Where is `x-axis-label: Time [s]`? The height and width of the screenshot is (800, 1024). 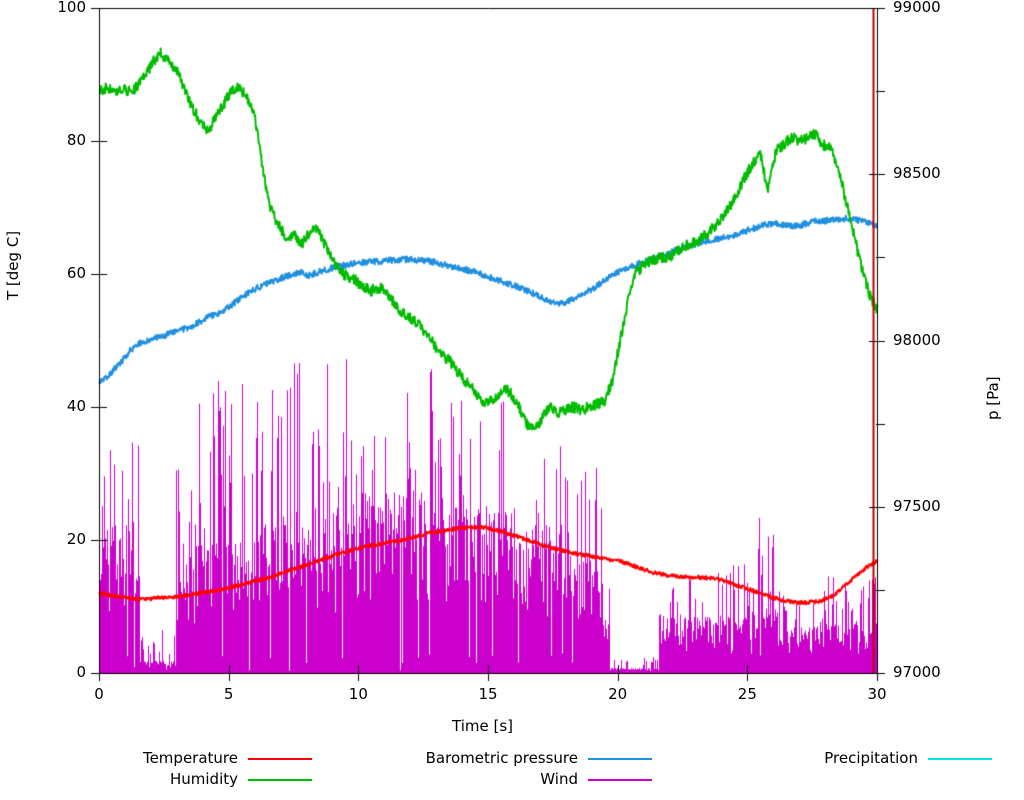 x-axis-label: Time [s] is located at coordinates (482, 726).